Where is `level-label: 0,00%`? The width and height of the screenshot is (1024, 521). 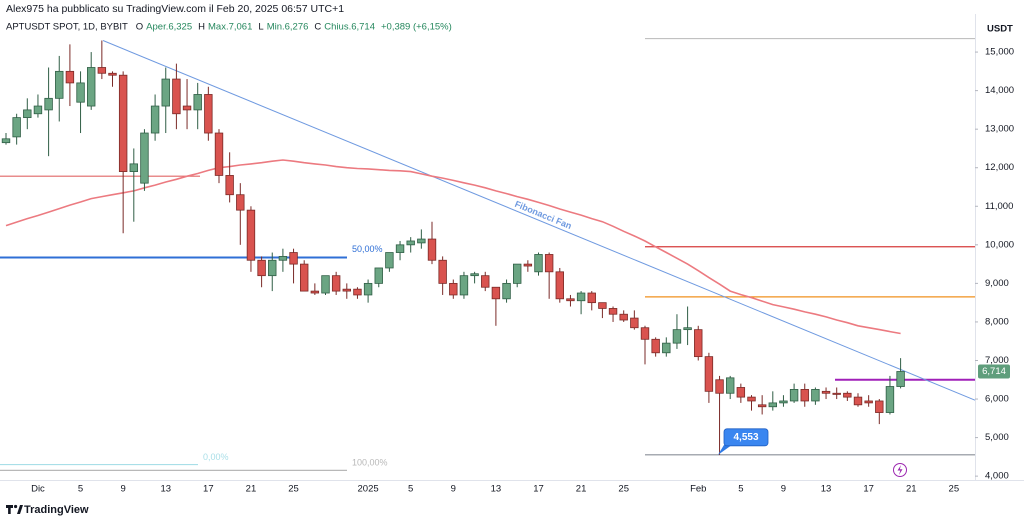
level-label: 0,00% is located at coordinates (216, 457).